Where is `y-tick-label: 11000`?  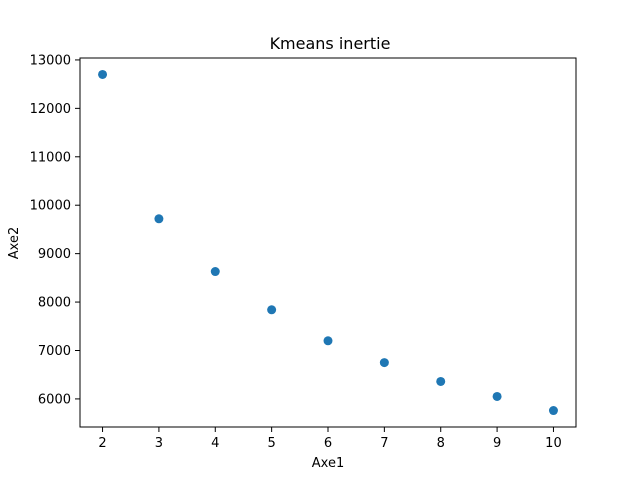 y-tick-label: 11000 is located at coordinates (50, 157).